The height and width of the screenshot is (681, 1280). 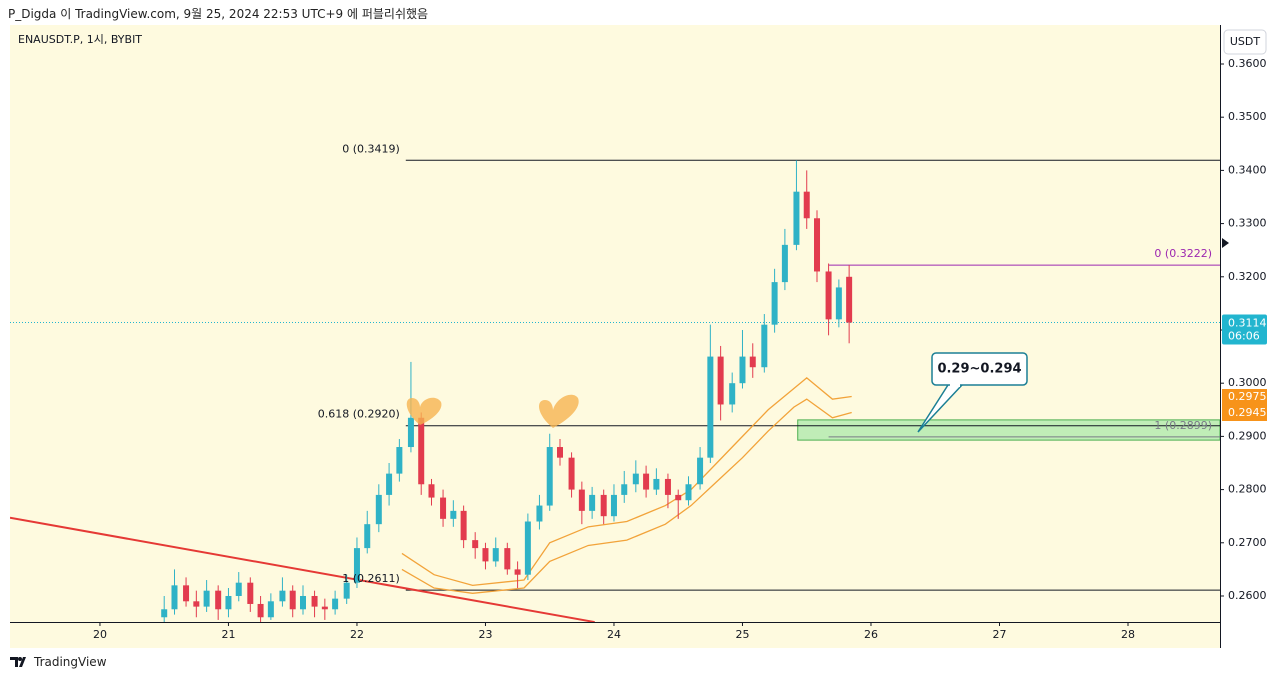 What do you see at coordinates (1008, 430) in the screenshot?
I see `target-zone` at bounding box center [1008, 430].